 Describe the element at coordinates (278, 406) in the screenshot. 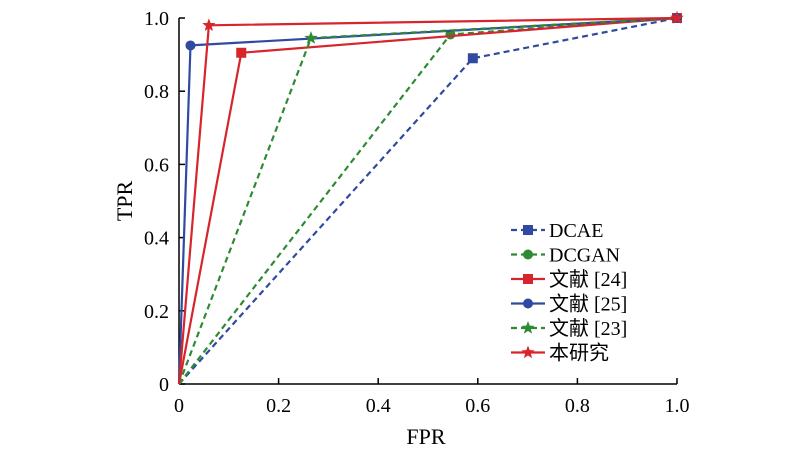

I see `x-tick-label: 0.2` at that location.